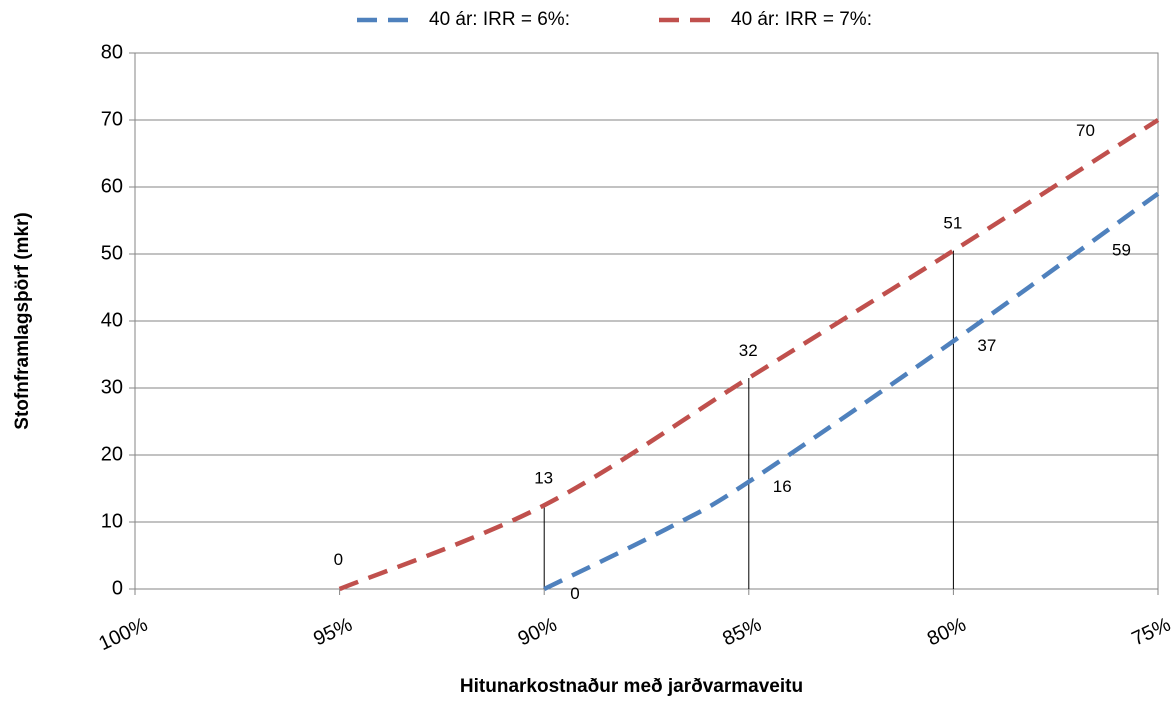  I want to click on x-tick-label: 85%, so click(742, 632).